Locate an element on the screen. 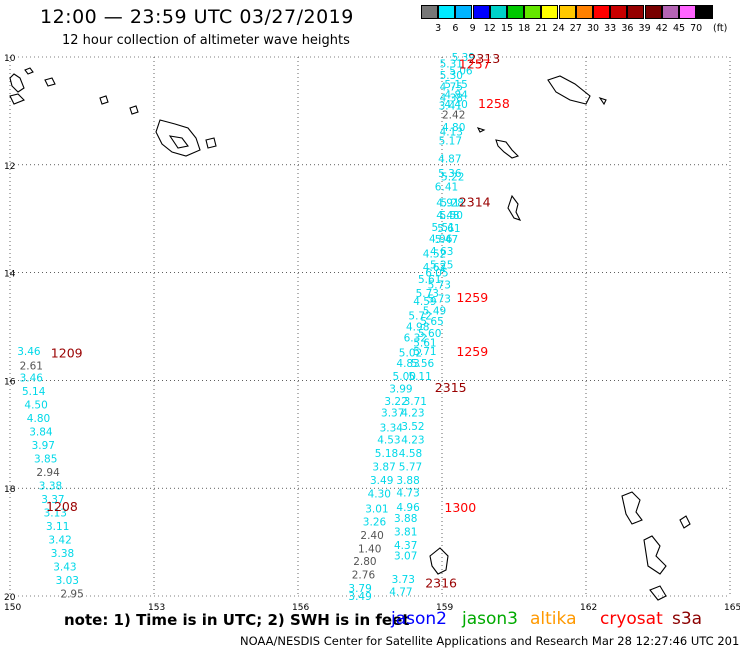 Image resolution: width=740 pixels, height=650 pixels. coastline-marshall is located at coordinates (569, 90).